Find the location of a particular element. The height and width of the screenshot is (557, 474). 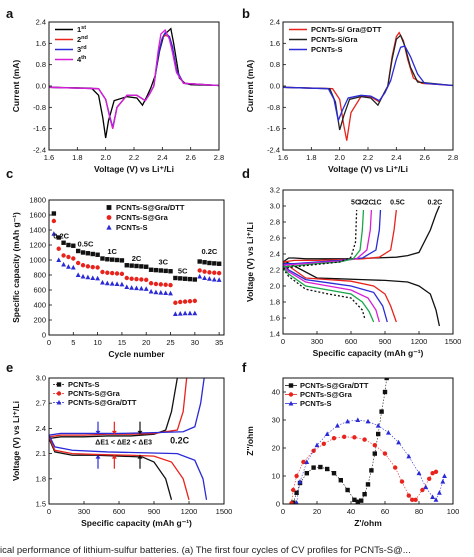

x-tick-label: 5 is located at coordinates (73, 342).